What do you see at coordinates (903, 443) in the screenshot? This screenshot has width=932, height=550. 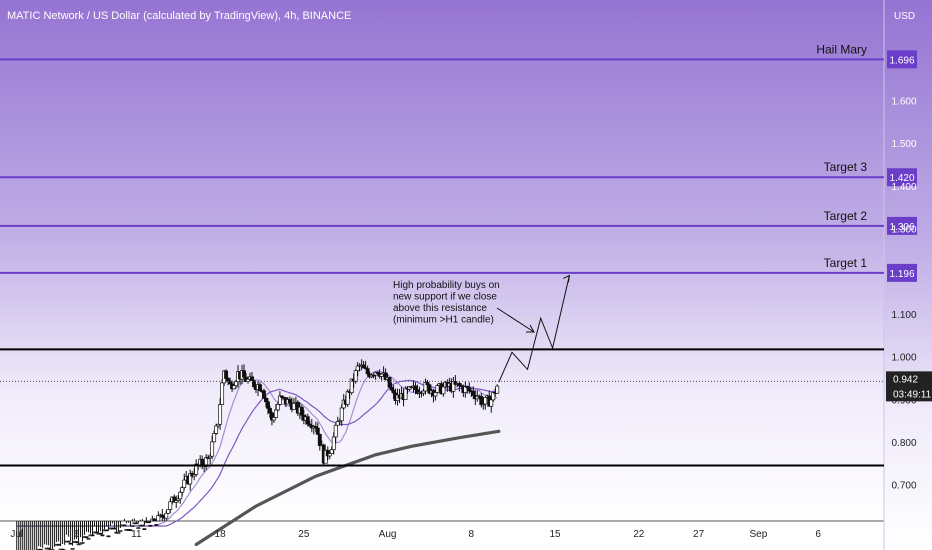 I see `price-tick-label: 0.800` at bounding box center [903, 443].